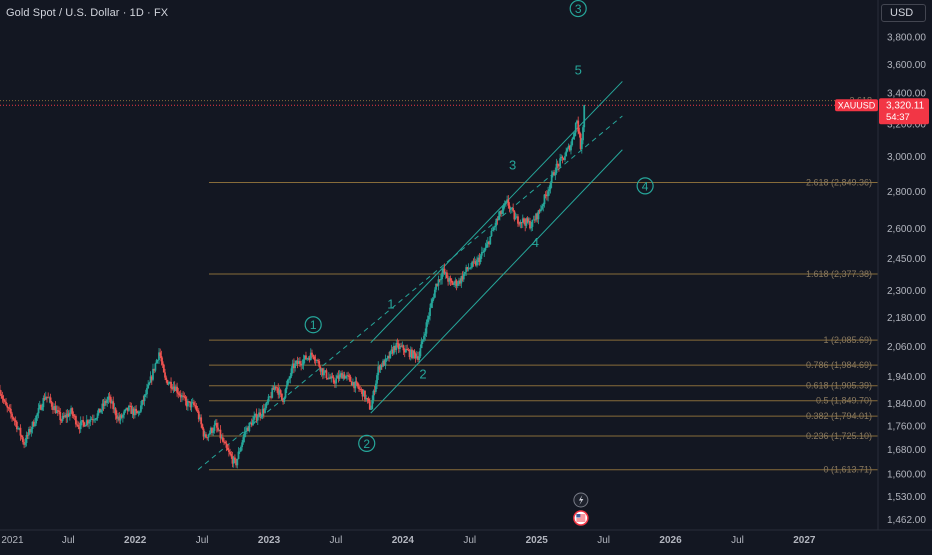 The width and height of the screenshot is (932, 555). I want to click on wave-label-circled: 1, so click(313, 325).